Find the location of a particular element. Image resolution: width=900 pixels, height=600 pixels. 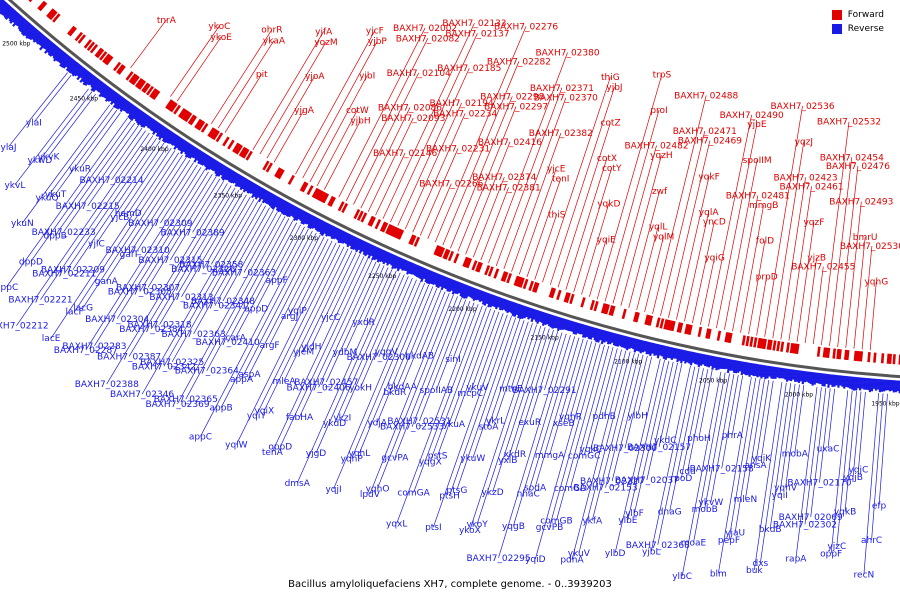

gene-label: ydbM is located at coordinates (345, 353).